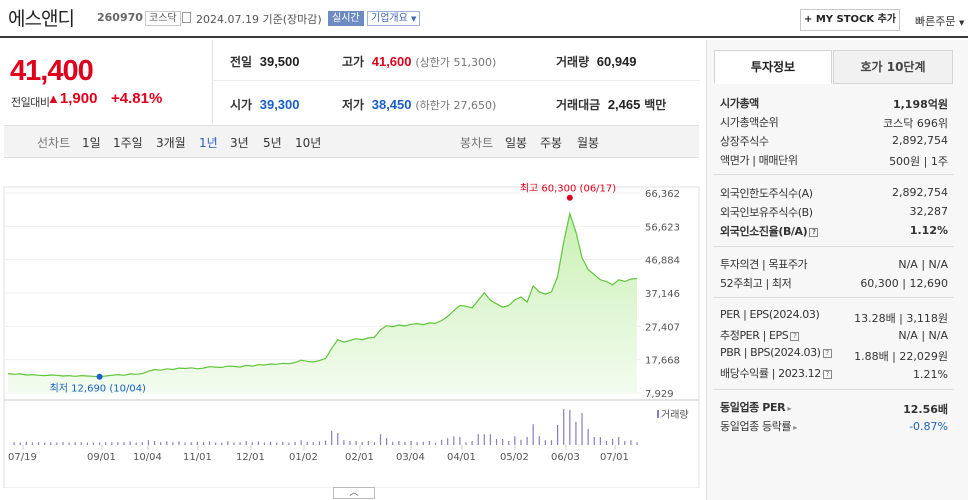  Describe the element at coordinates (662, 294) in the screenshot. I see `y-tick-label: 37,146` at that location.